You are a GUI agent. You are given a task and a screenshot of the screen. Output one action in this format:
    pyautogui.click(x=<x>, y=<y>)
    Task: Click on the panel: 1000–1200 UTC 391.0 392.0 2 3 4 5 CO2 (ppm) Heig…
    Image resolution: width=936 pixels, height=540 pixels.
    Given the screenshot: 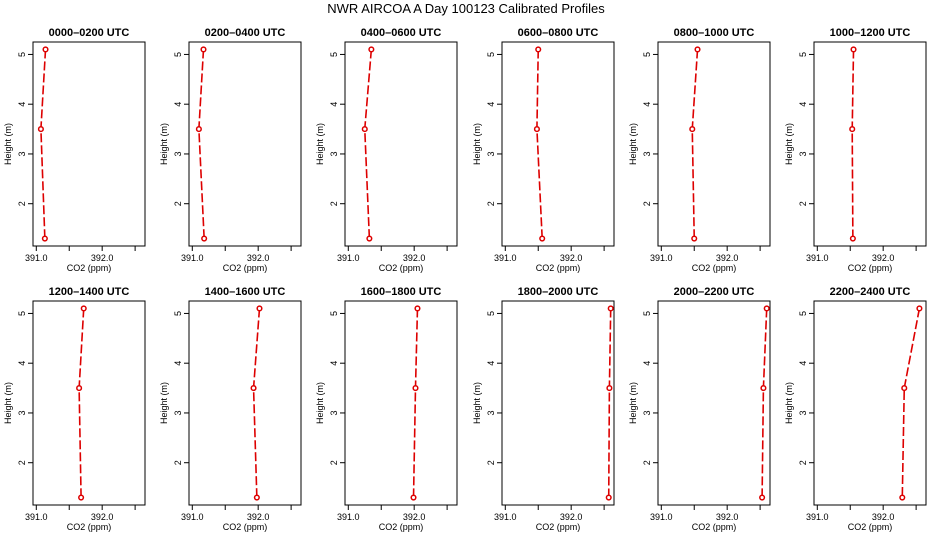 What is the action you would take?
    pyautogui.click(x=855, y=150)
    